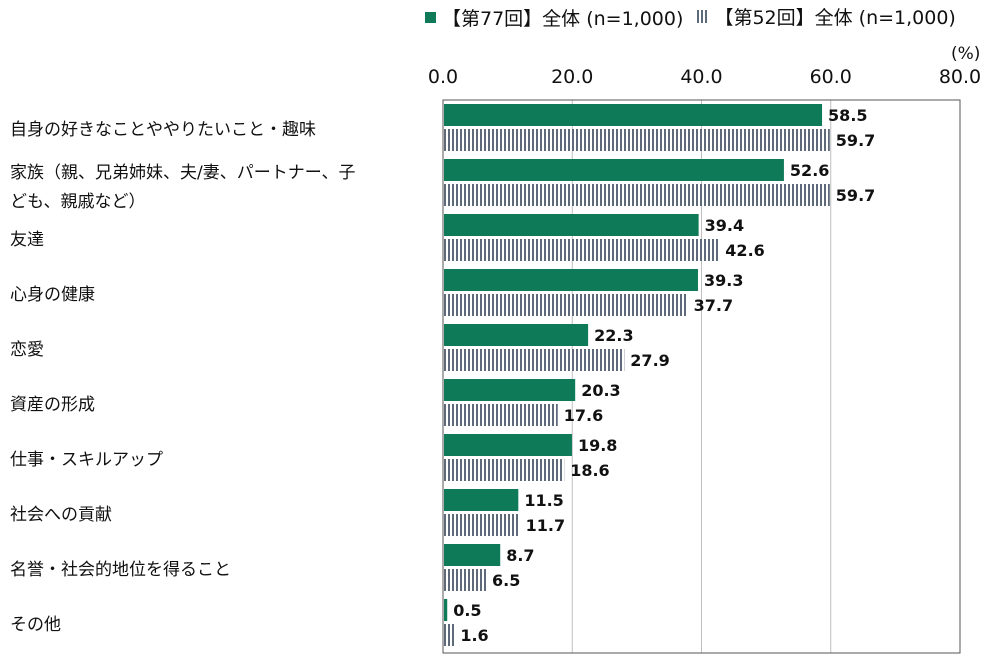 Image resolution: width=1000 pixels, height=667 pixels. I want to click on value-label-77: 39.4, so click(724, 225).